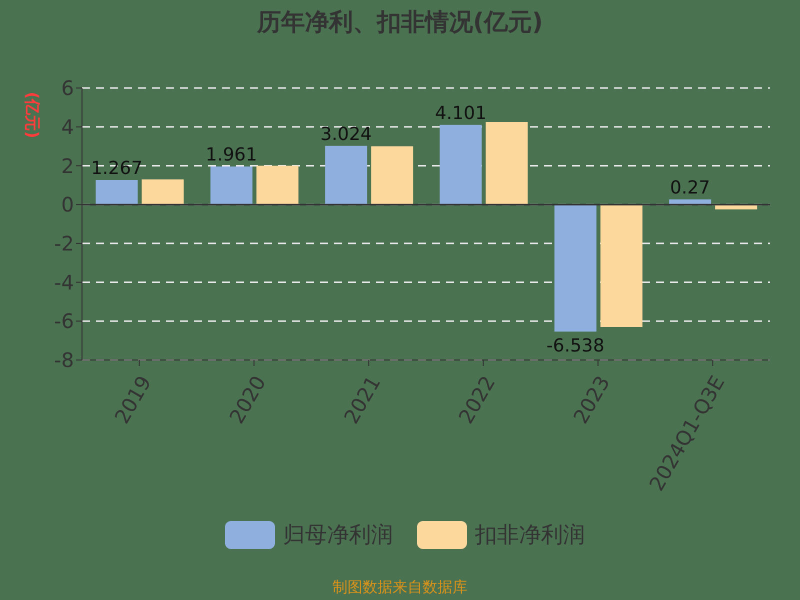 The width and height of the screenshot is (800, 600). I want to click on y-tick-label: -2, so click(64, 244).